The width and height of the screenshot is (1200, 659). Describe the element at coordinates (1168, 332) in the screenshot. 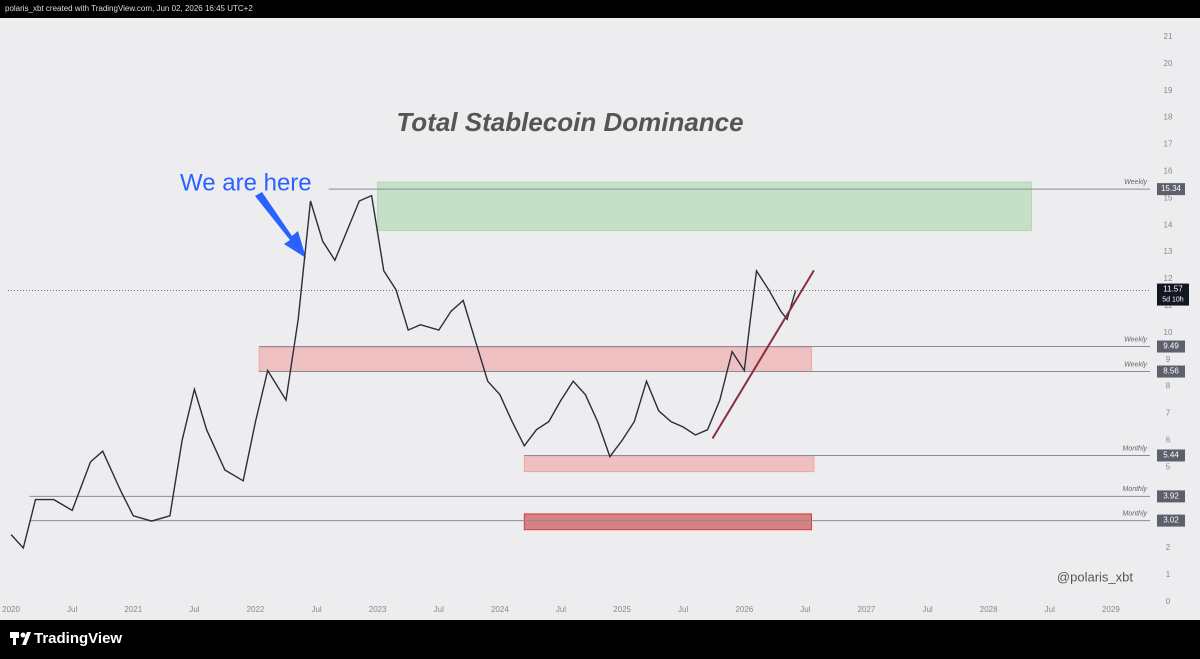

I see `y-tick-label: 10` at that location.